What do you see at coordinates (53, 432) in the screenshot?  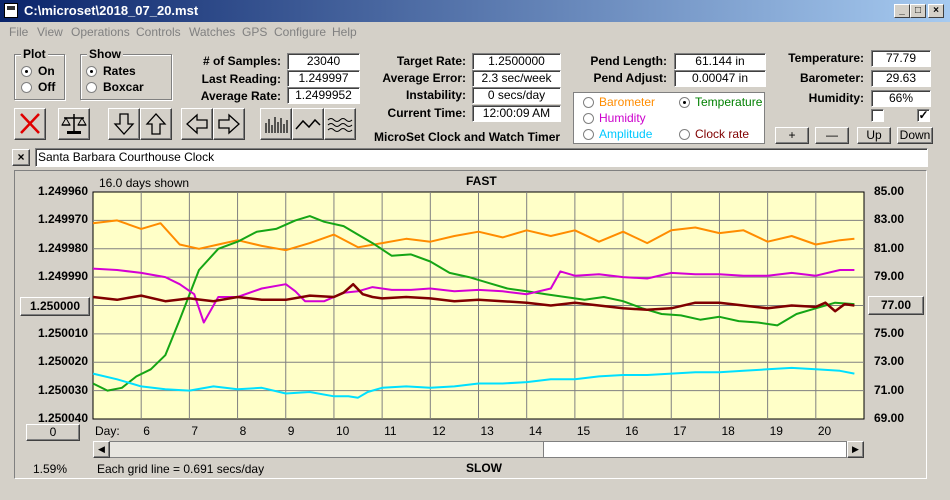 I see `offset-button: 0` at bounding box center [53, 432].